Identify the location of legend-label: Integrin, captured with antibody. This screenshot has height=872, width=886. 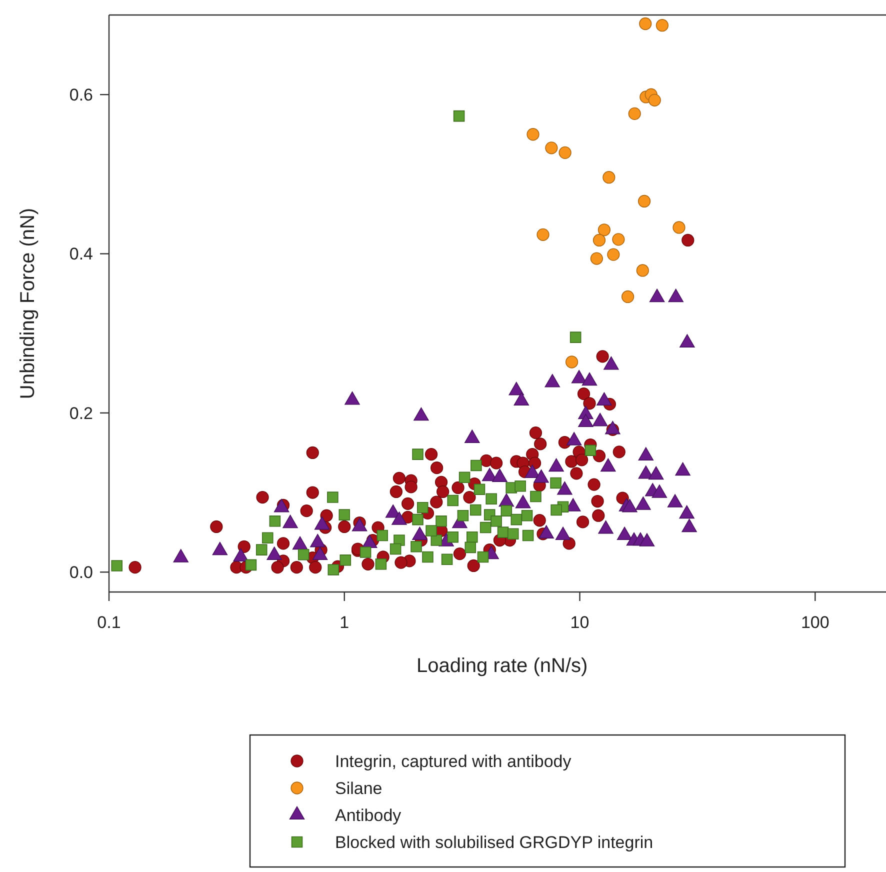
(453, 761).